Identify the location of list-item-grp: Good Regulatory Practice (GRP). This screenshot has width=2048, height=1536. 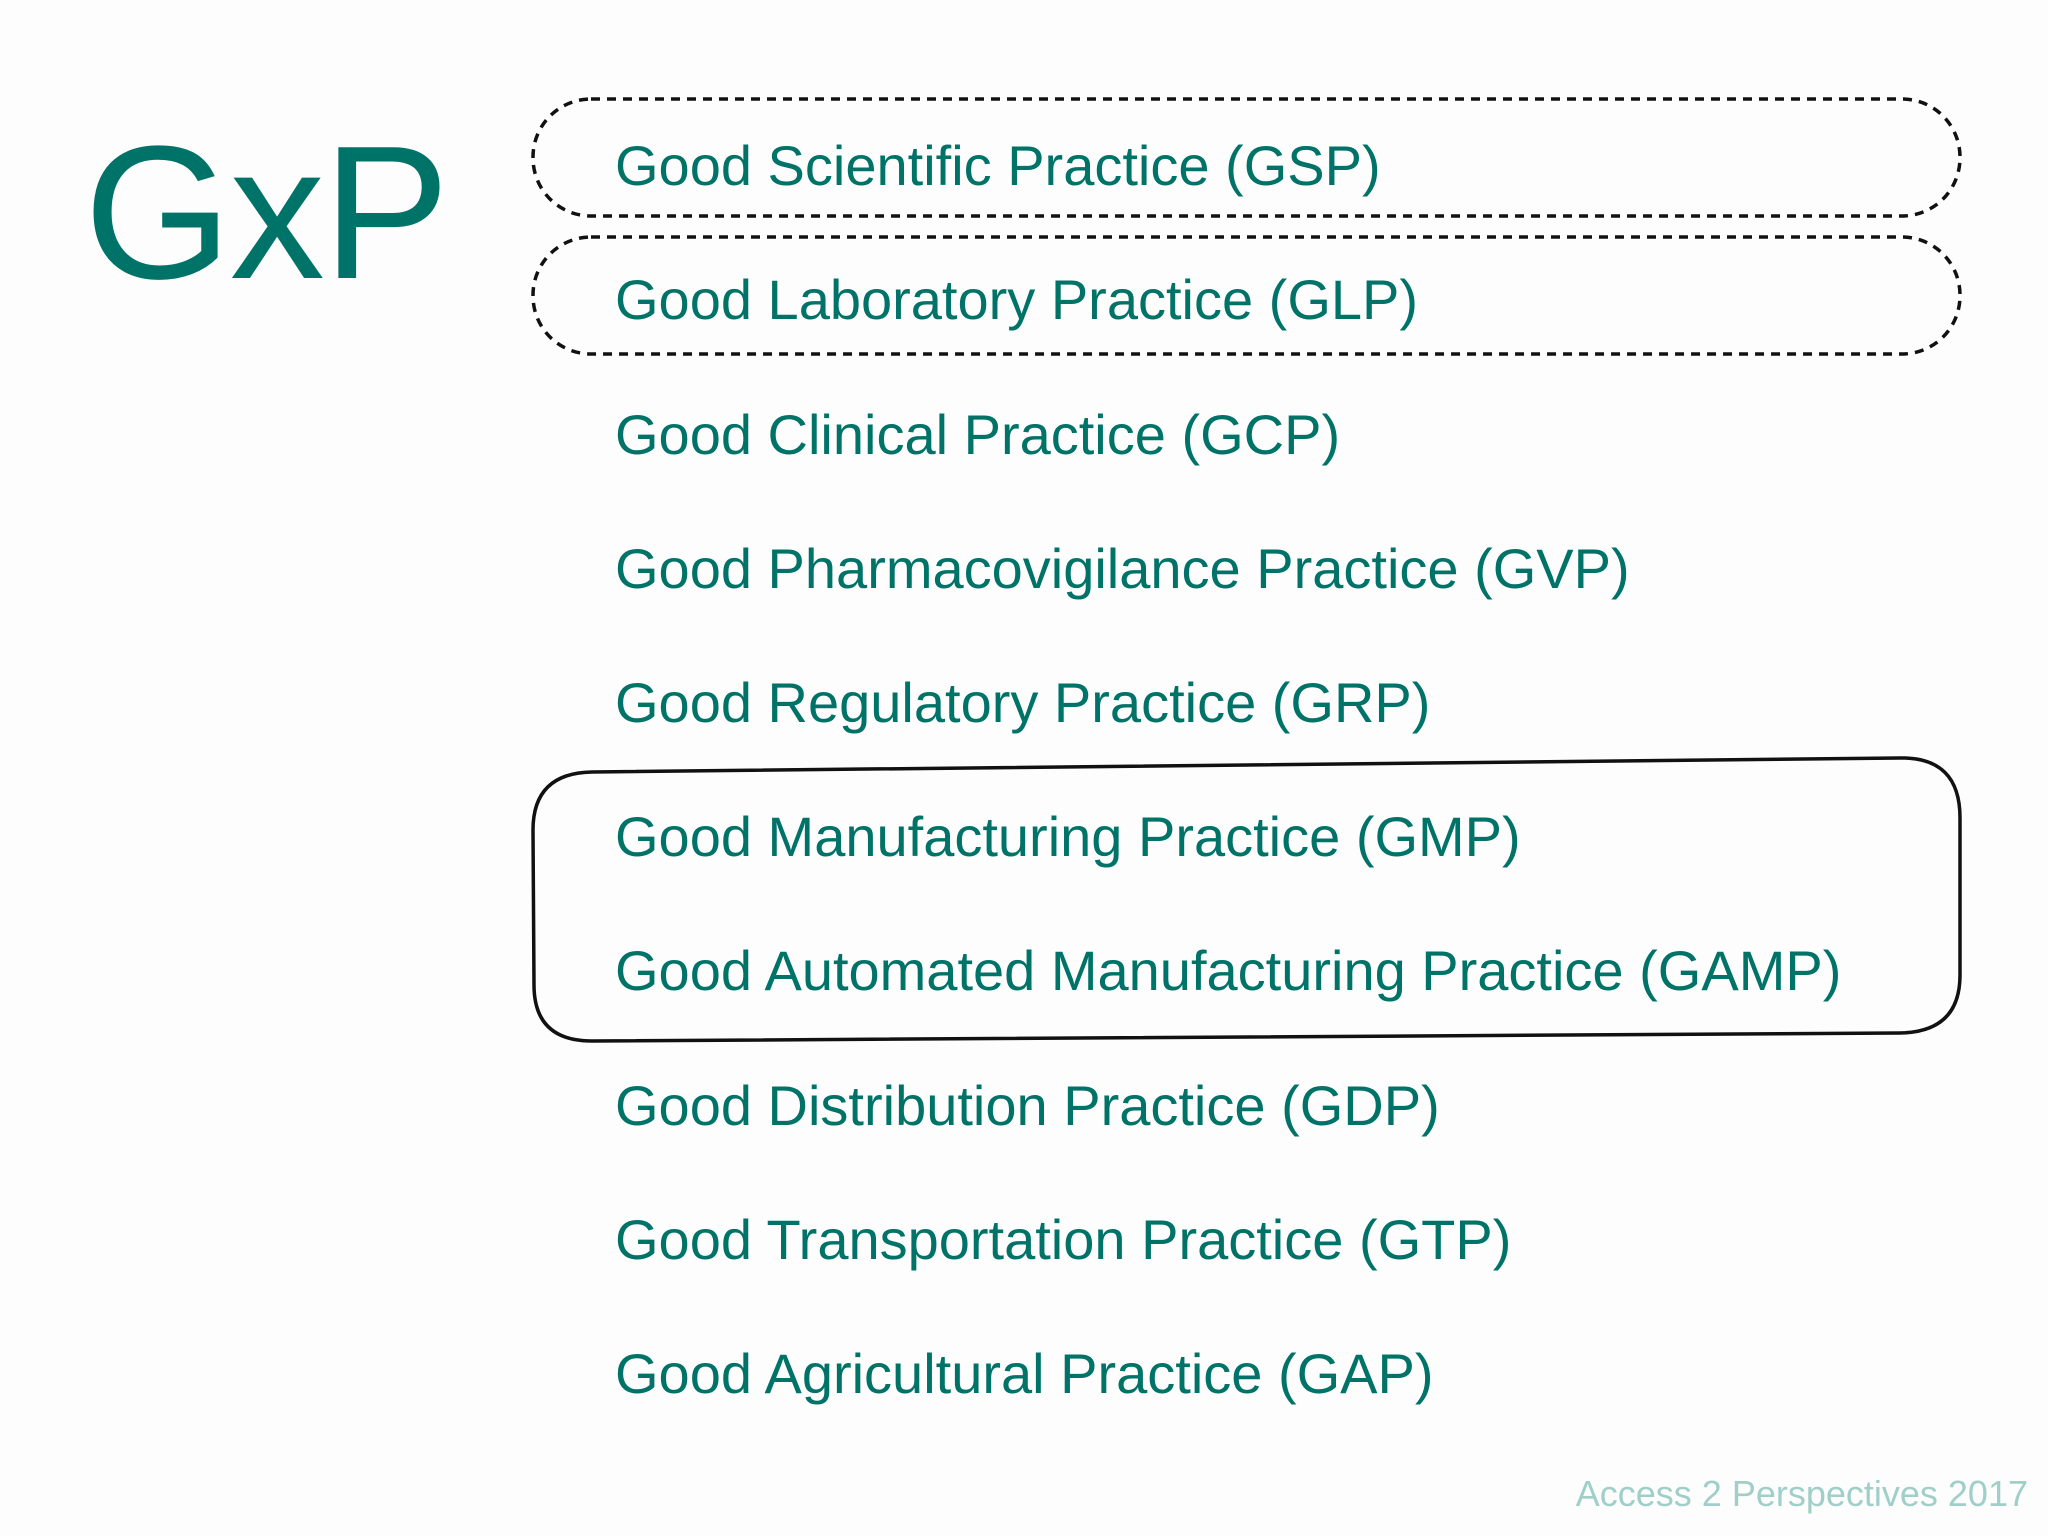
(1023, 702).